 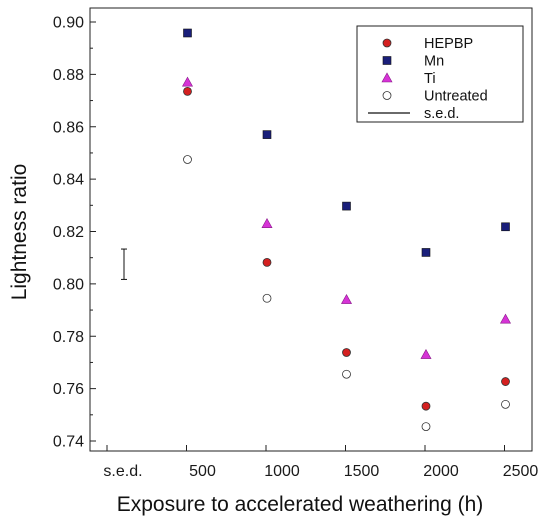 I want to click on legend-label-sed: s.e.d., so click(x=441, y=114).